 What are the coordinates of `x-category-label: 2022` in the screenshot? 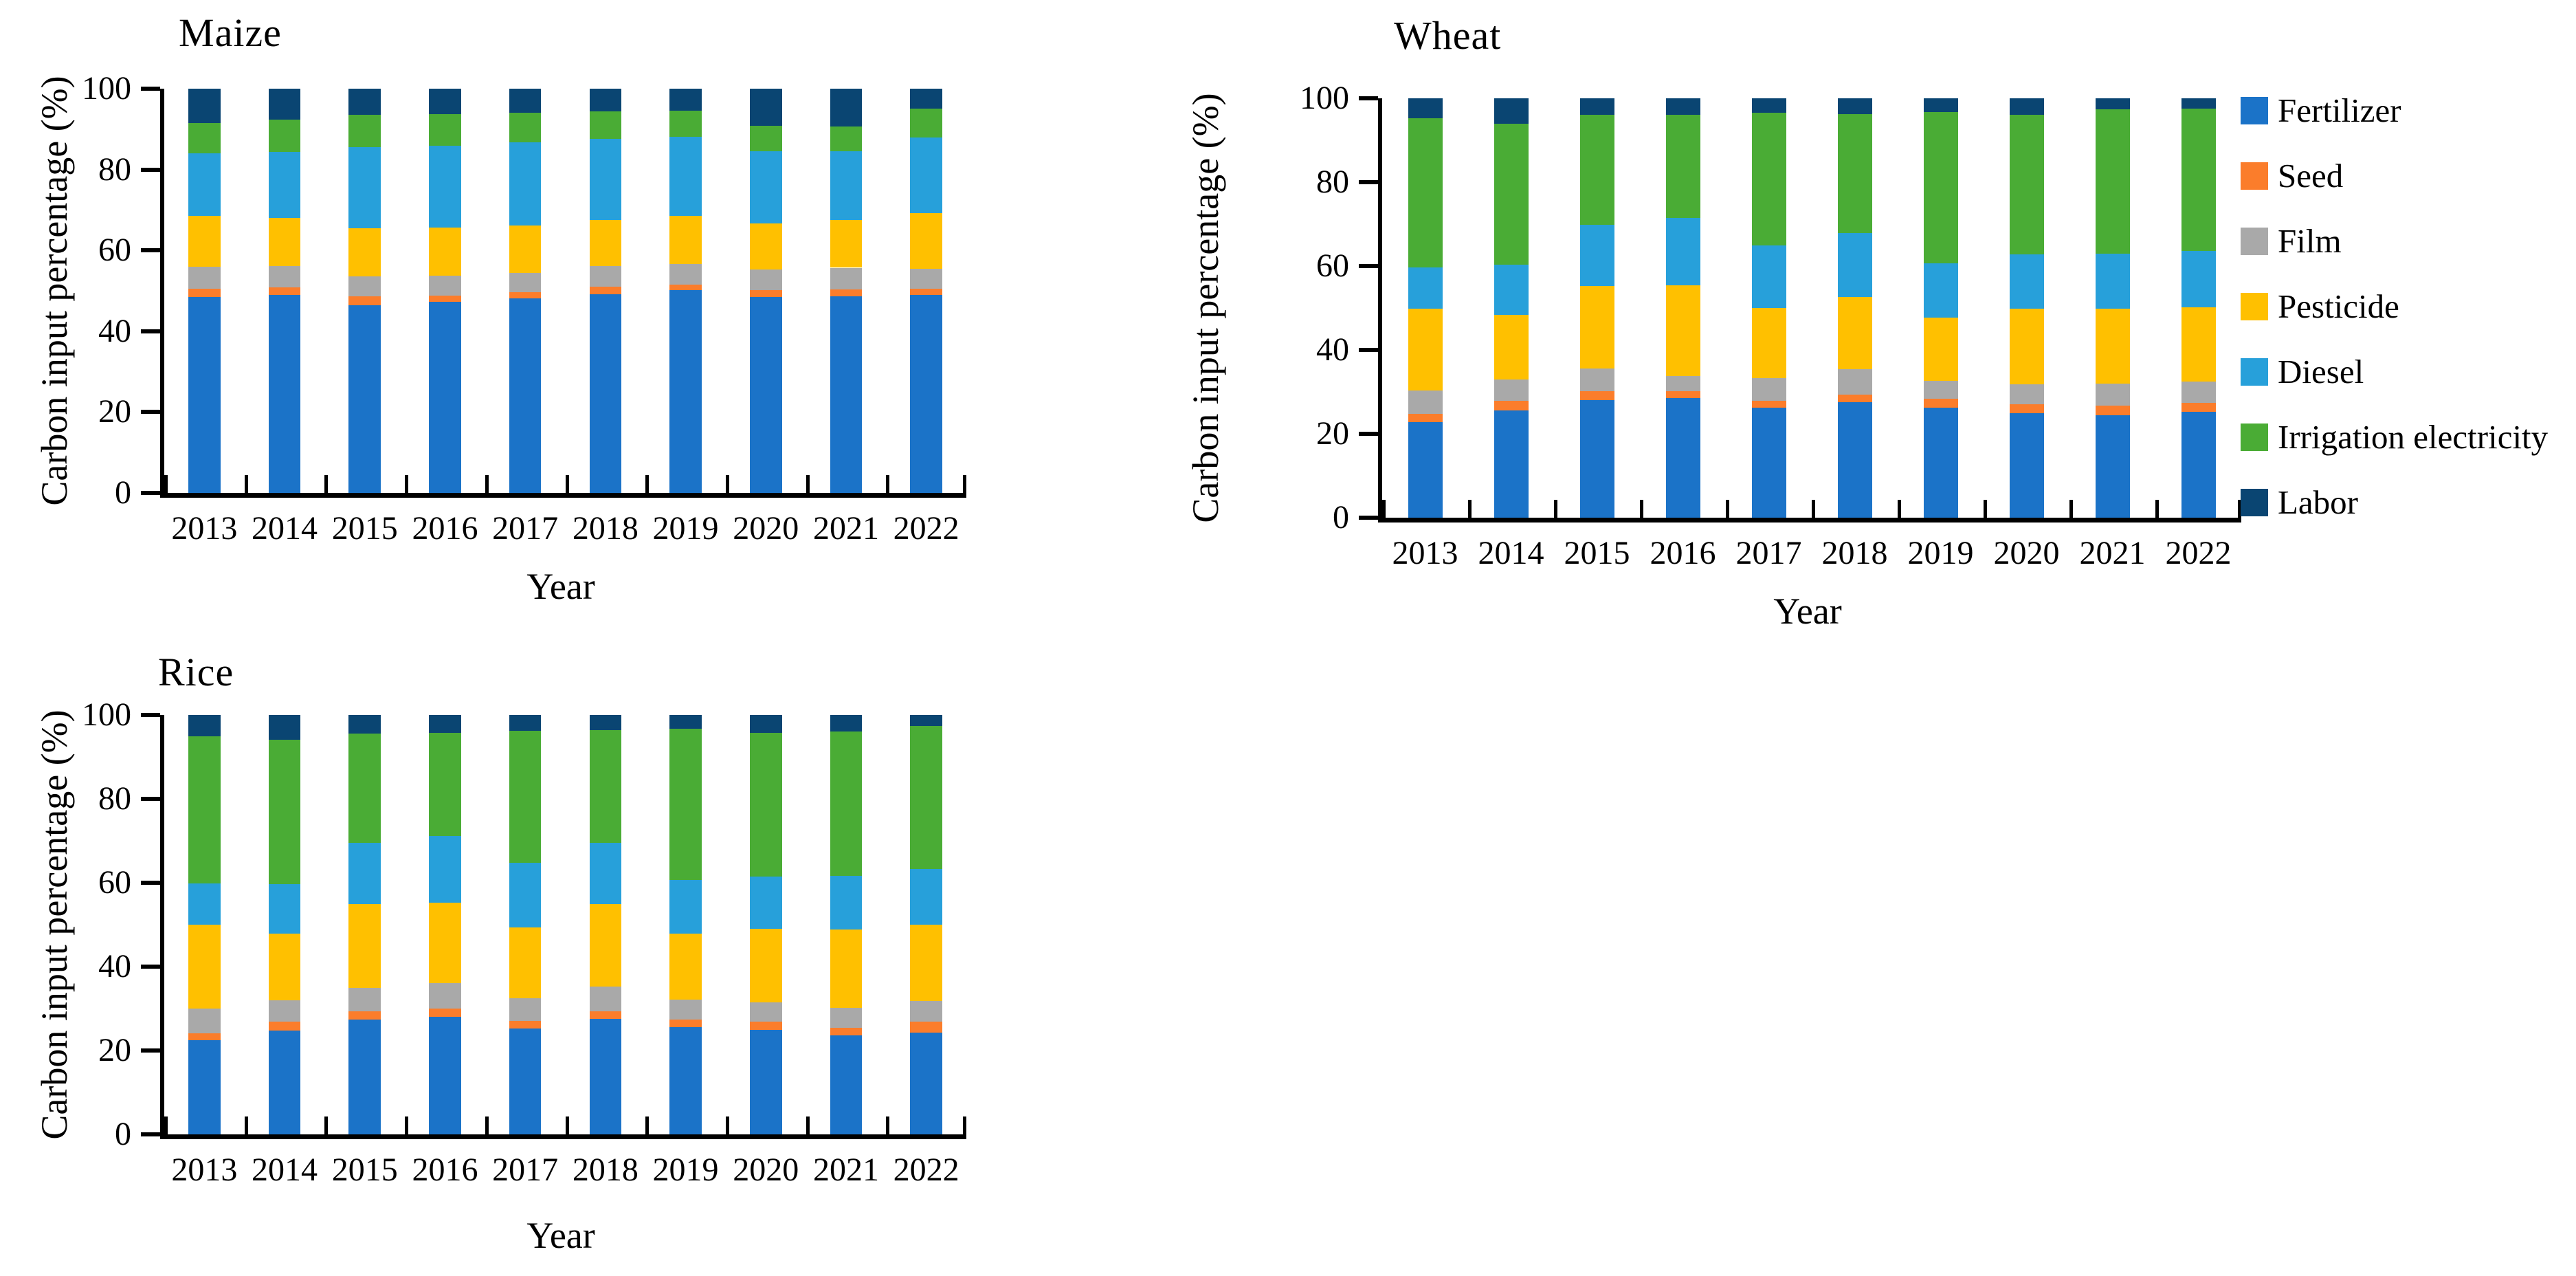 It's located at (926, 1170).